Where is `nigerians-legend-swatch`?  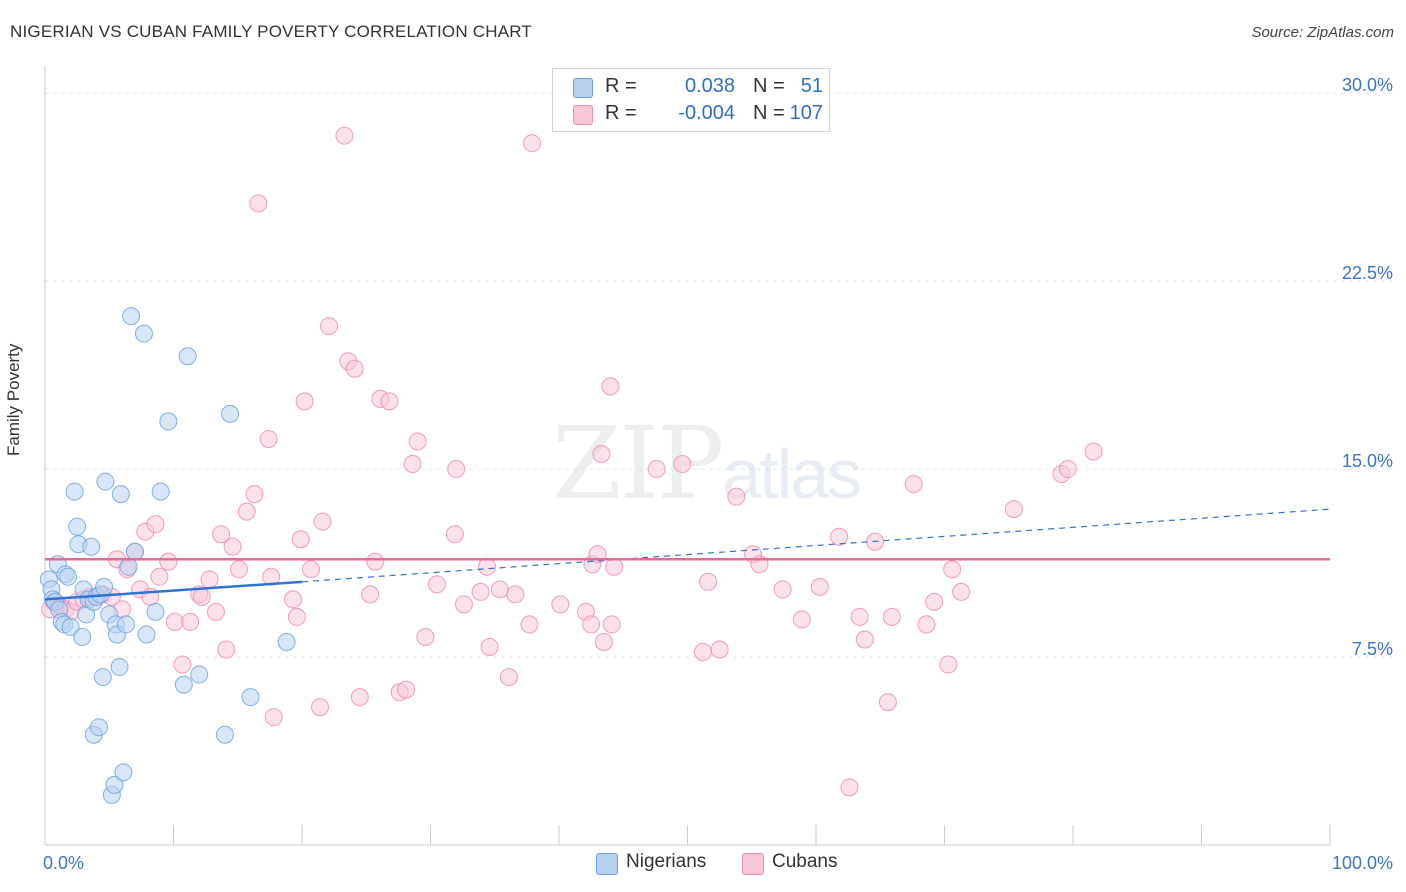 nigerians-legend-swatch is located at coordinates (607, 864).